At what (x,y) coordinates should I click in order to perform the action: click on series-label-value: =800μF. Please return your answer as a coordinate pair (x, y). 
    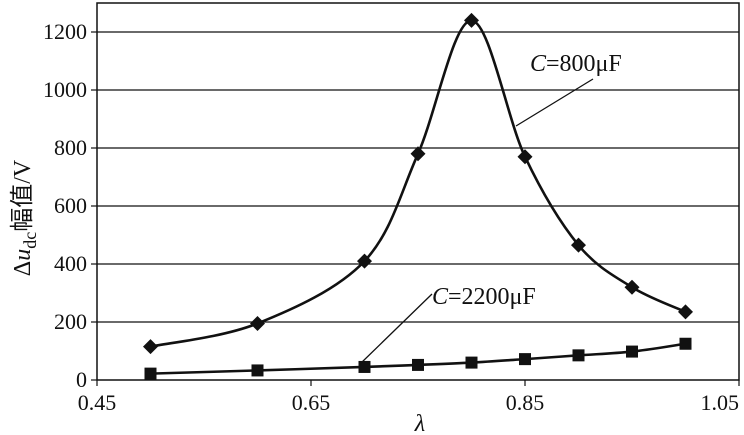
    Looking at the image, I should click on (584, 64).